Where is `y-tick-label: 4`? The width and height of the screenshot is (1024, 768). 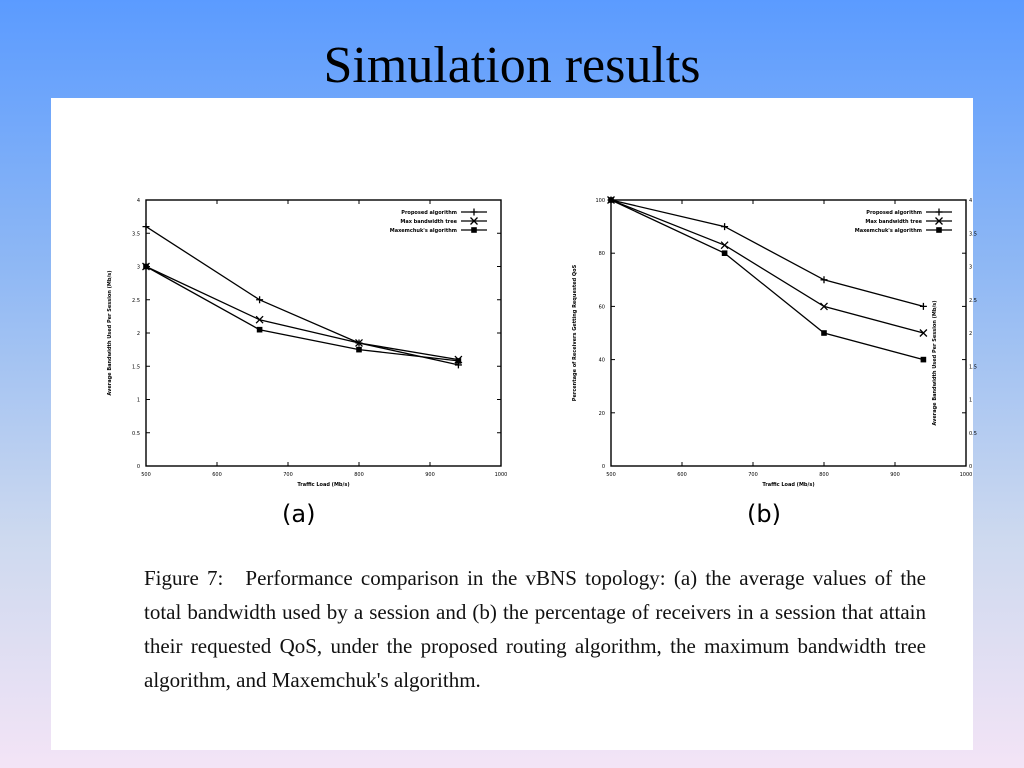
y-tick-label: 4 is located at coordinates (138, 201).